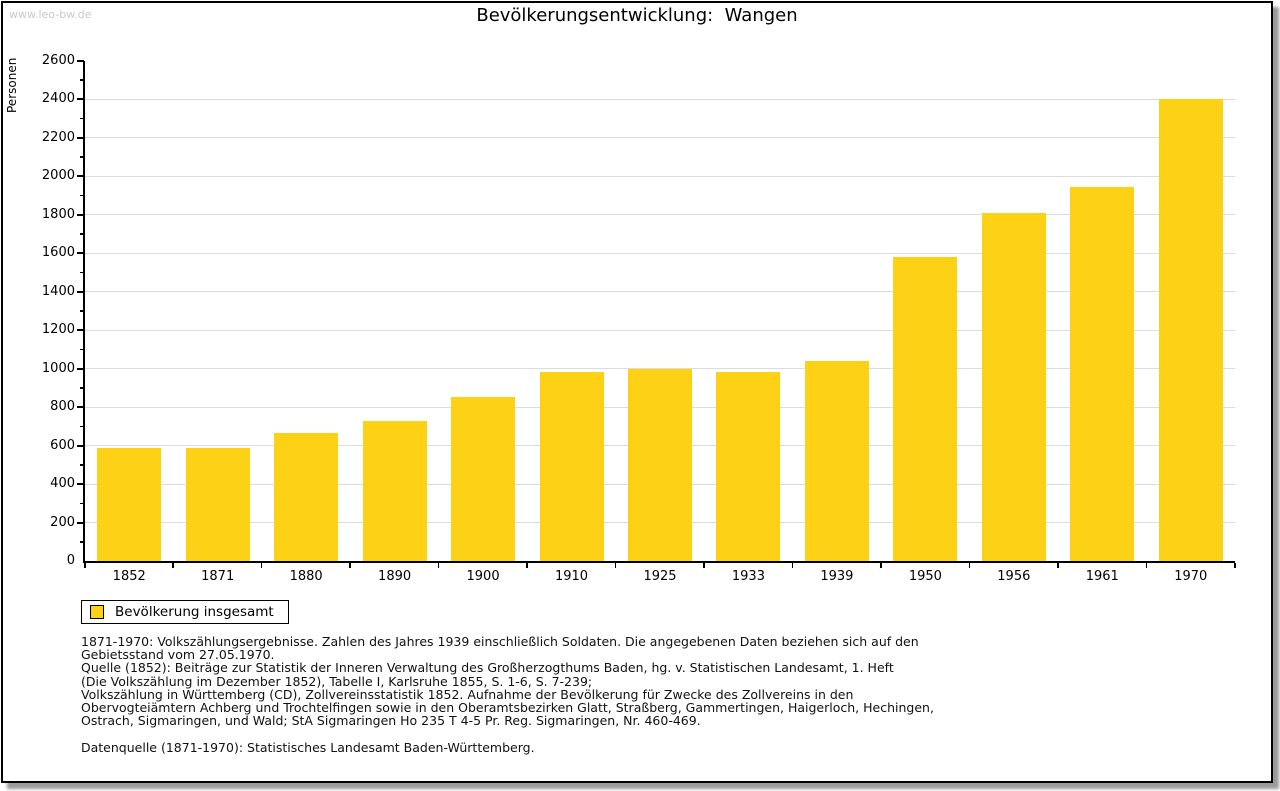 Image resolution: width=1280 pixels, height=791 pixels. What do you see at coordinates (58, 214) in the screenshot?
I see `y-axis-tick-label: 1800` at bounding box center [58, 214].